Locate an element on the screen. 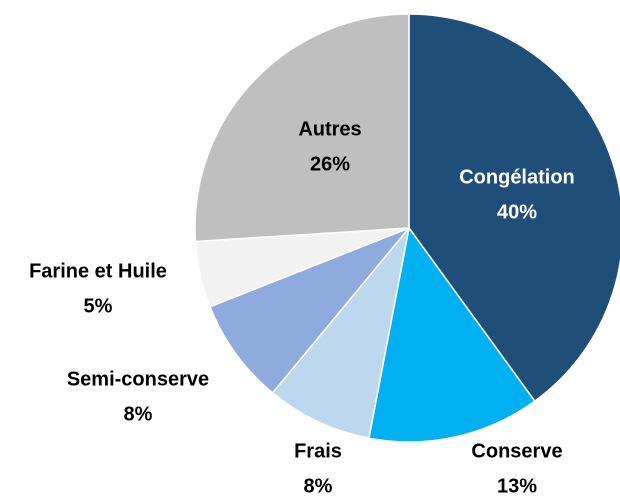 The image size is (620, 498). slice-label: Autres is located at coordinates (329, 129).